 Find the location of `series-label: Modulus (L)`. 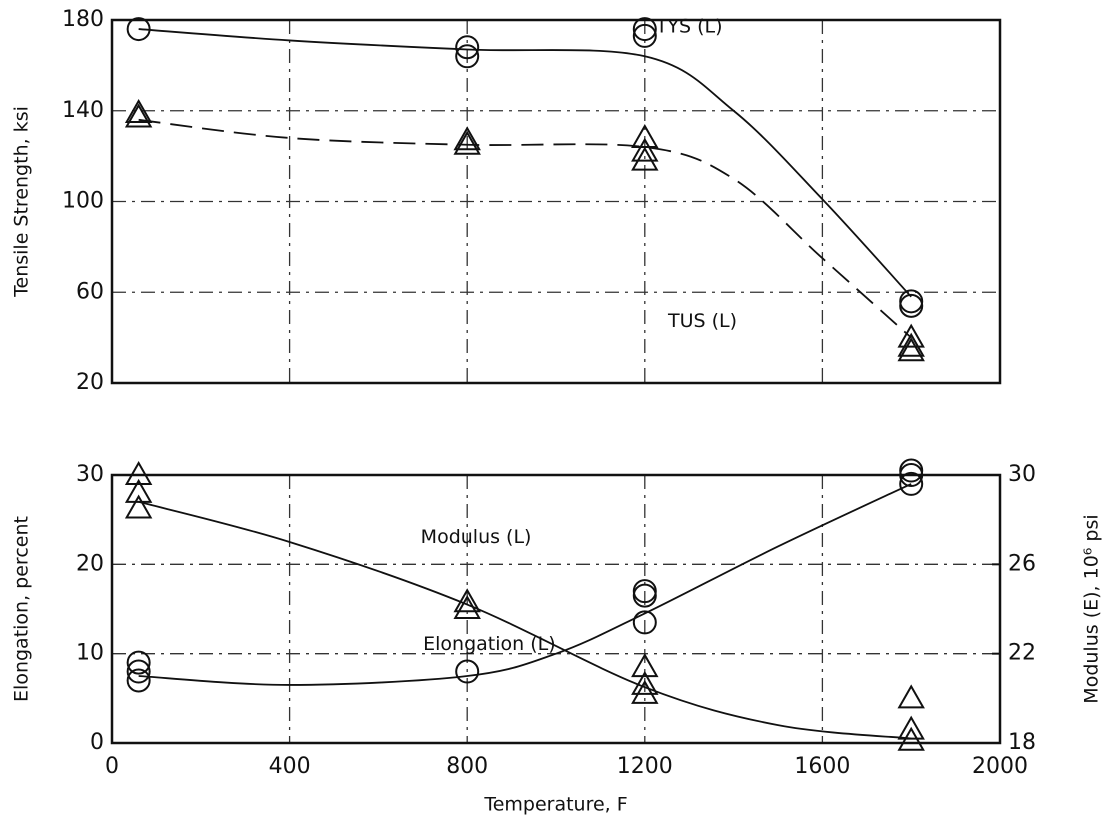

series-label: Modulus (L) is located at coordinates (476, 537).